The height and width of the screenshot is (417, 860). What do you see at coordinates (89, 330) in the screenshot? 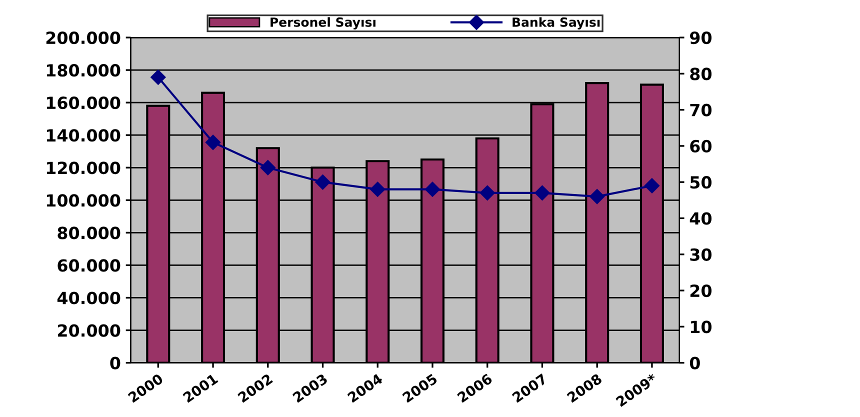
I see `y-tick-label: 20.000` at bounding box center [89, 330].